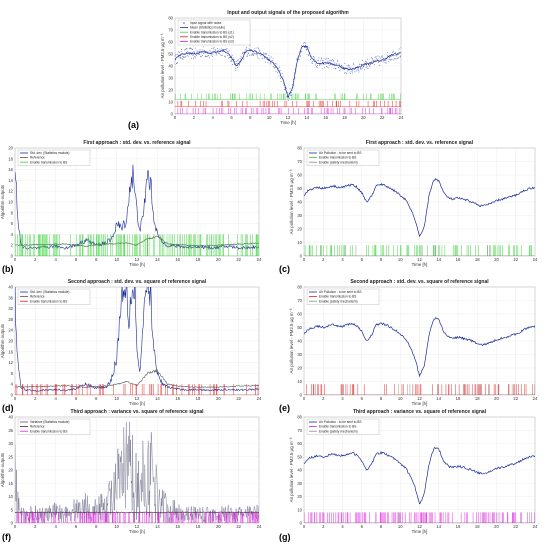 The height and width of the screenshot is (550, 543). Describe the element at coordinates (177, 398) in the screenshot. I see `x-tick-label: 16` at that location.